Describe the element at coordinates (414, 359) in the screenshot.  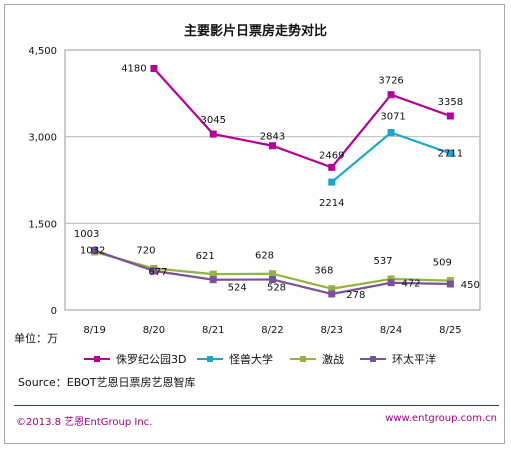
I see `legend-label: 环太平洋` at that location.